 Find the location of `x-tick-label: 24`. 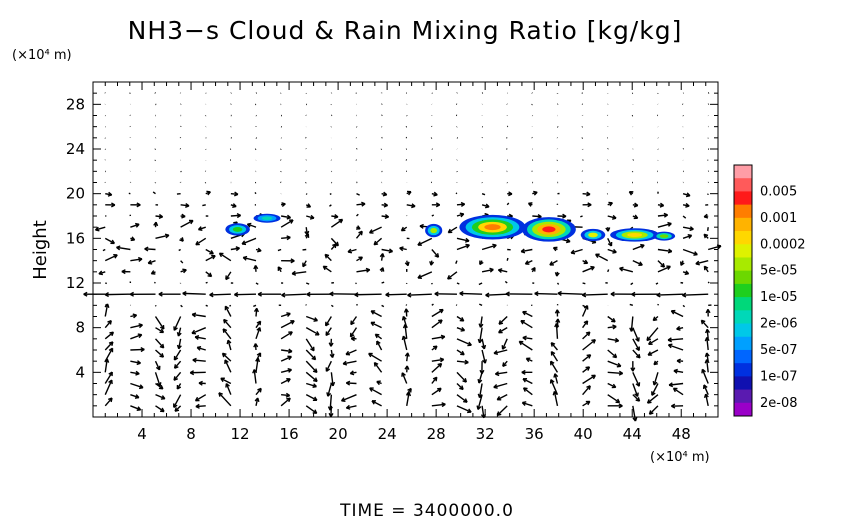

x-tick-label: 24 is located at coordinates (387, 434).